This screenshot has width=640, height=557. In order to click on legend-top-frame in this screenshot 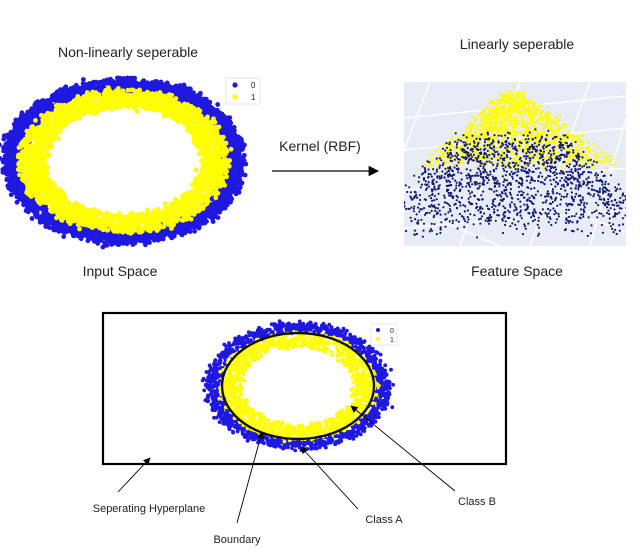, I will do `click(243, 91)`.